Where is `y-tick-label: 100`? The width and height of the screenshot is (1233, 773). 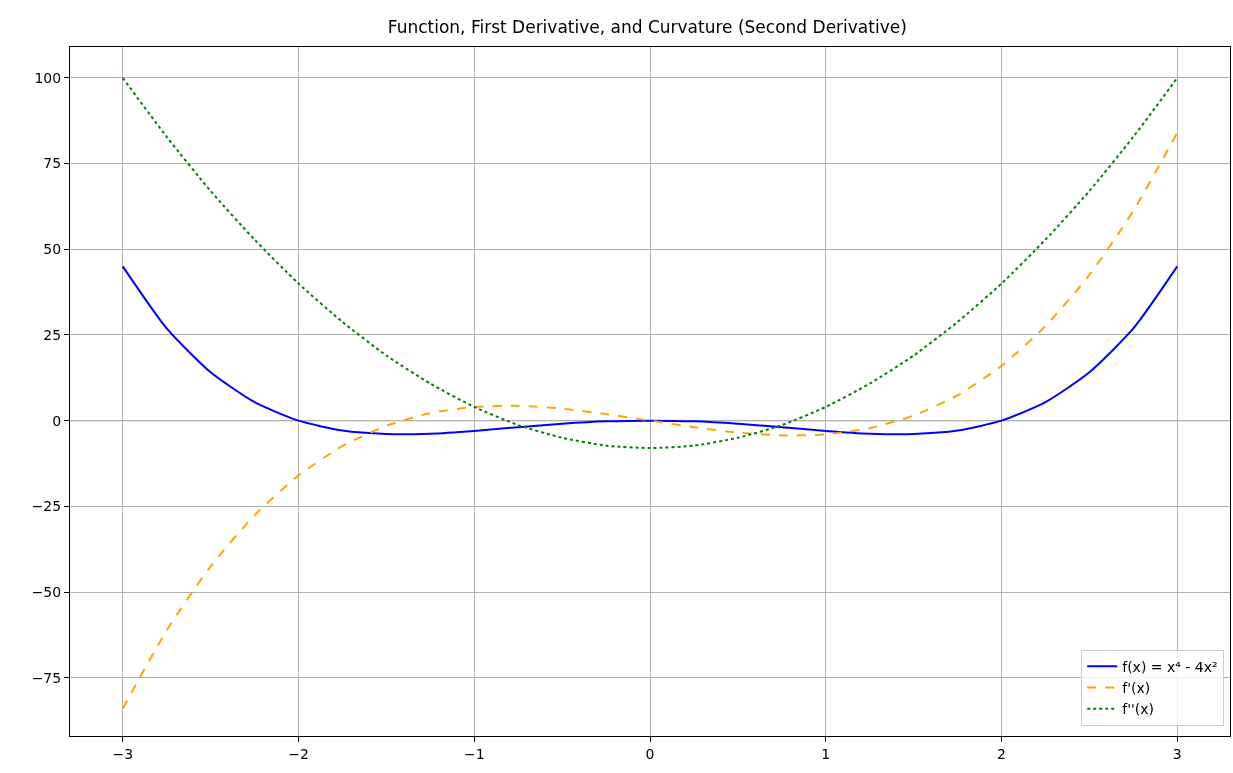
y-tick-label: 100 is located at coordinates (48, 77).